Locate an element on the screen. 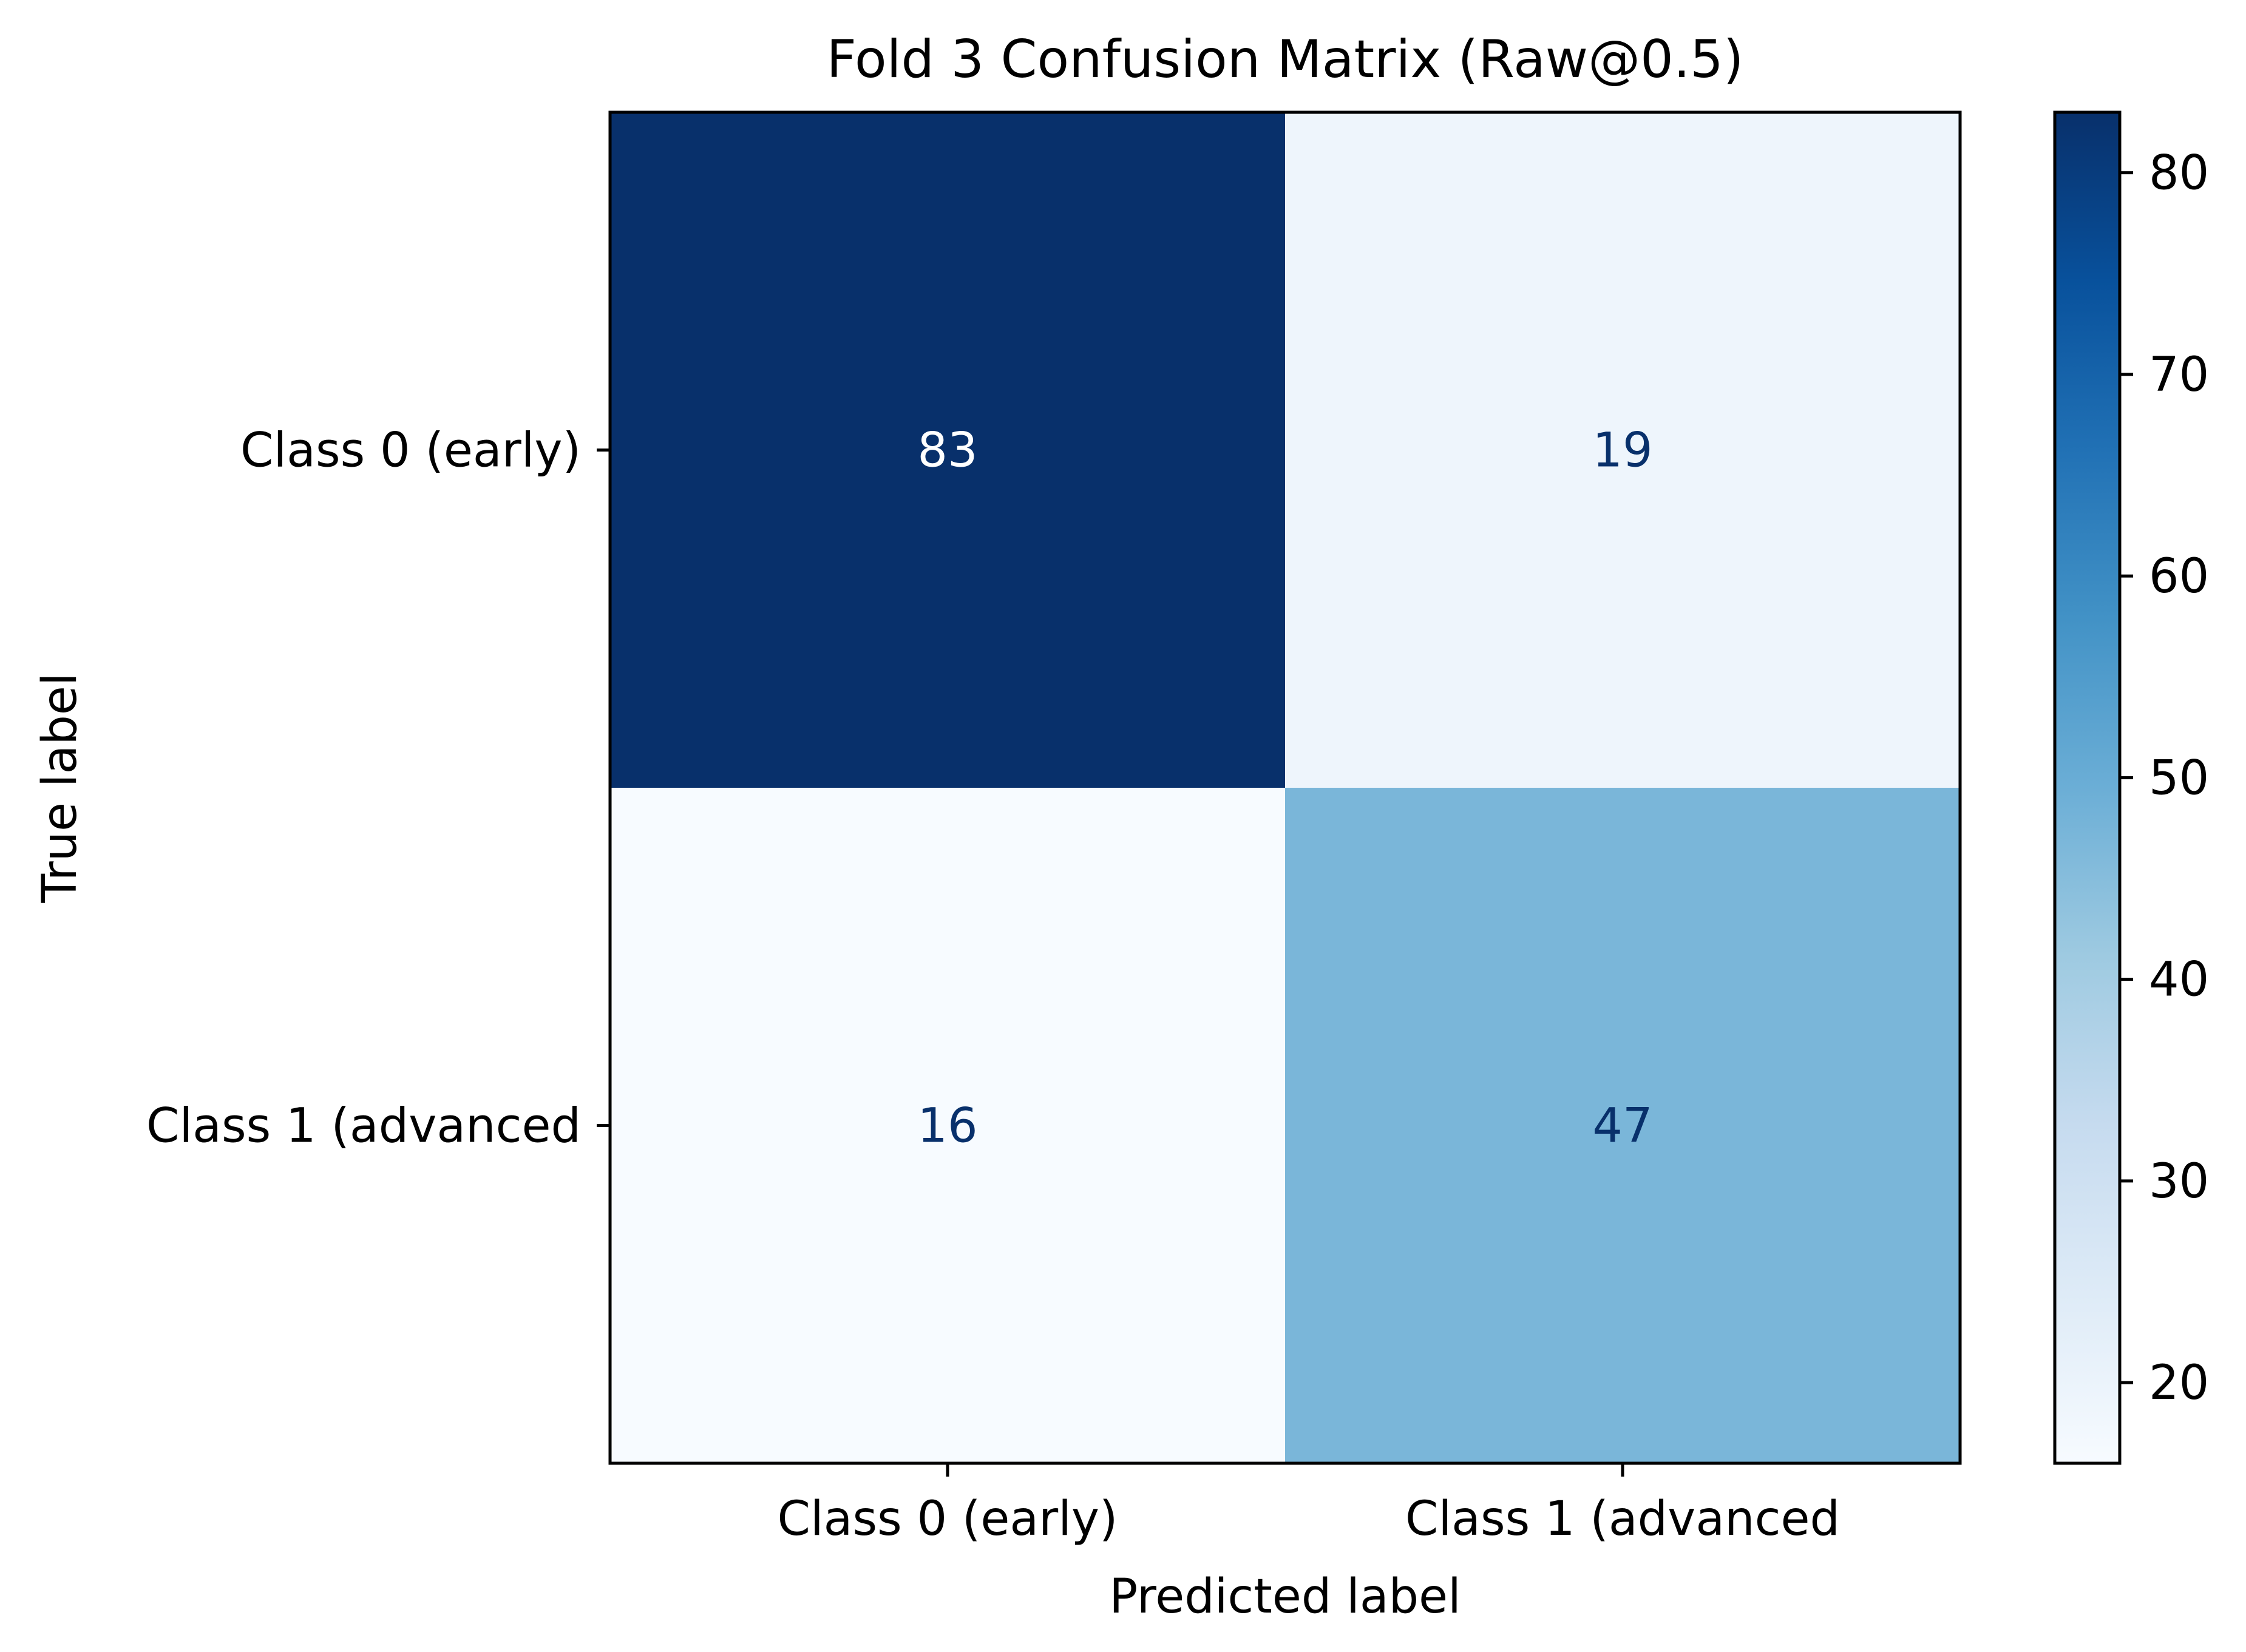  colorbar-tick-label: 80 is located at coordinates (2179, 174).